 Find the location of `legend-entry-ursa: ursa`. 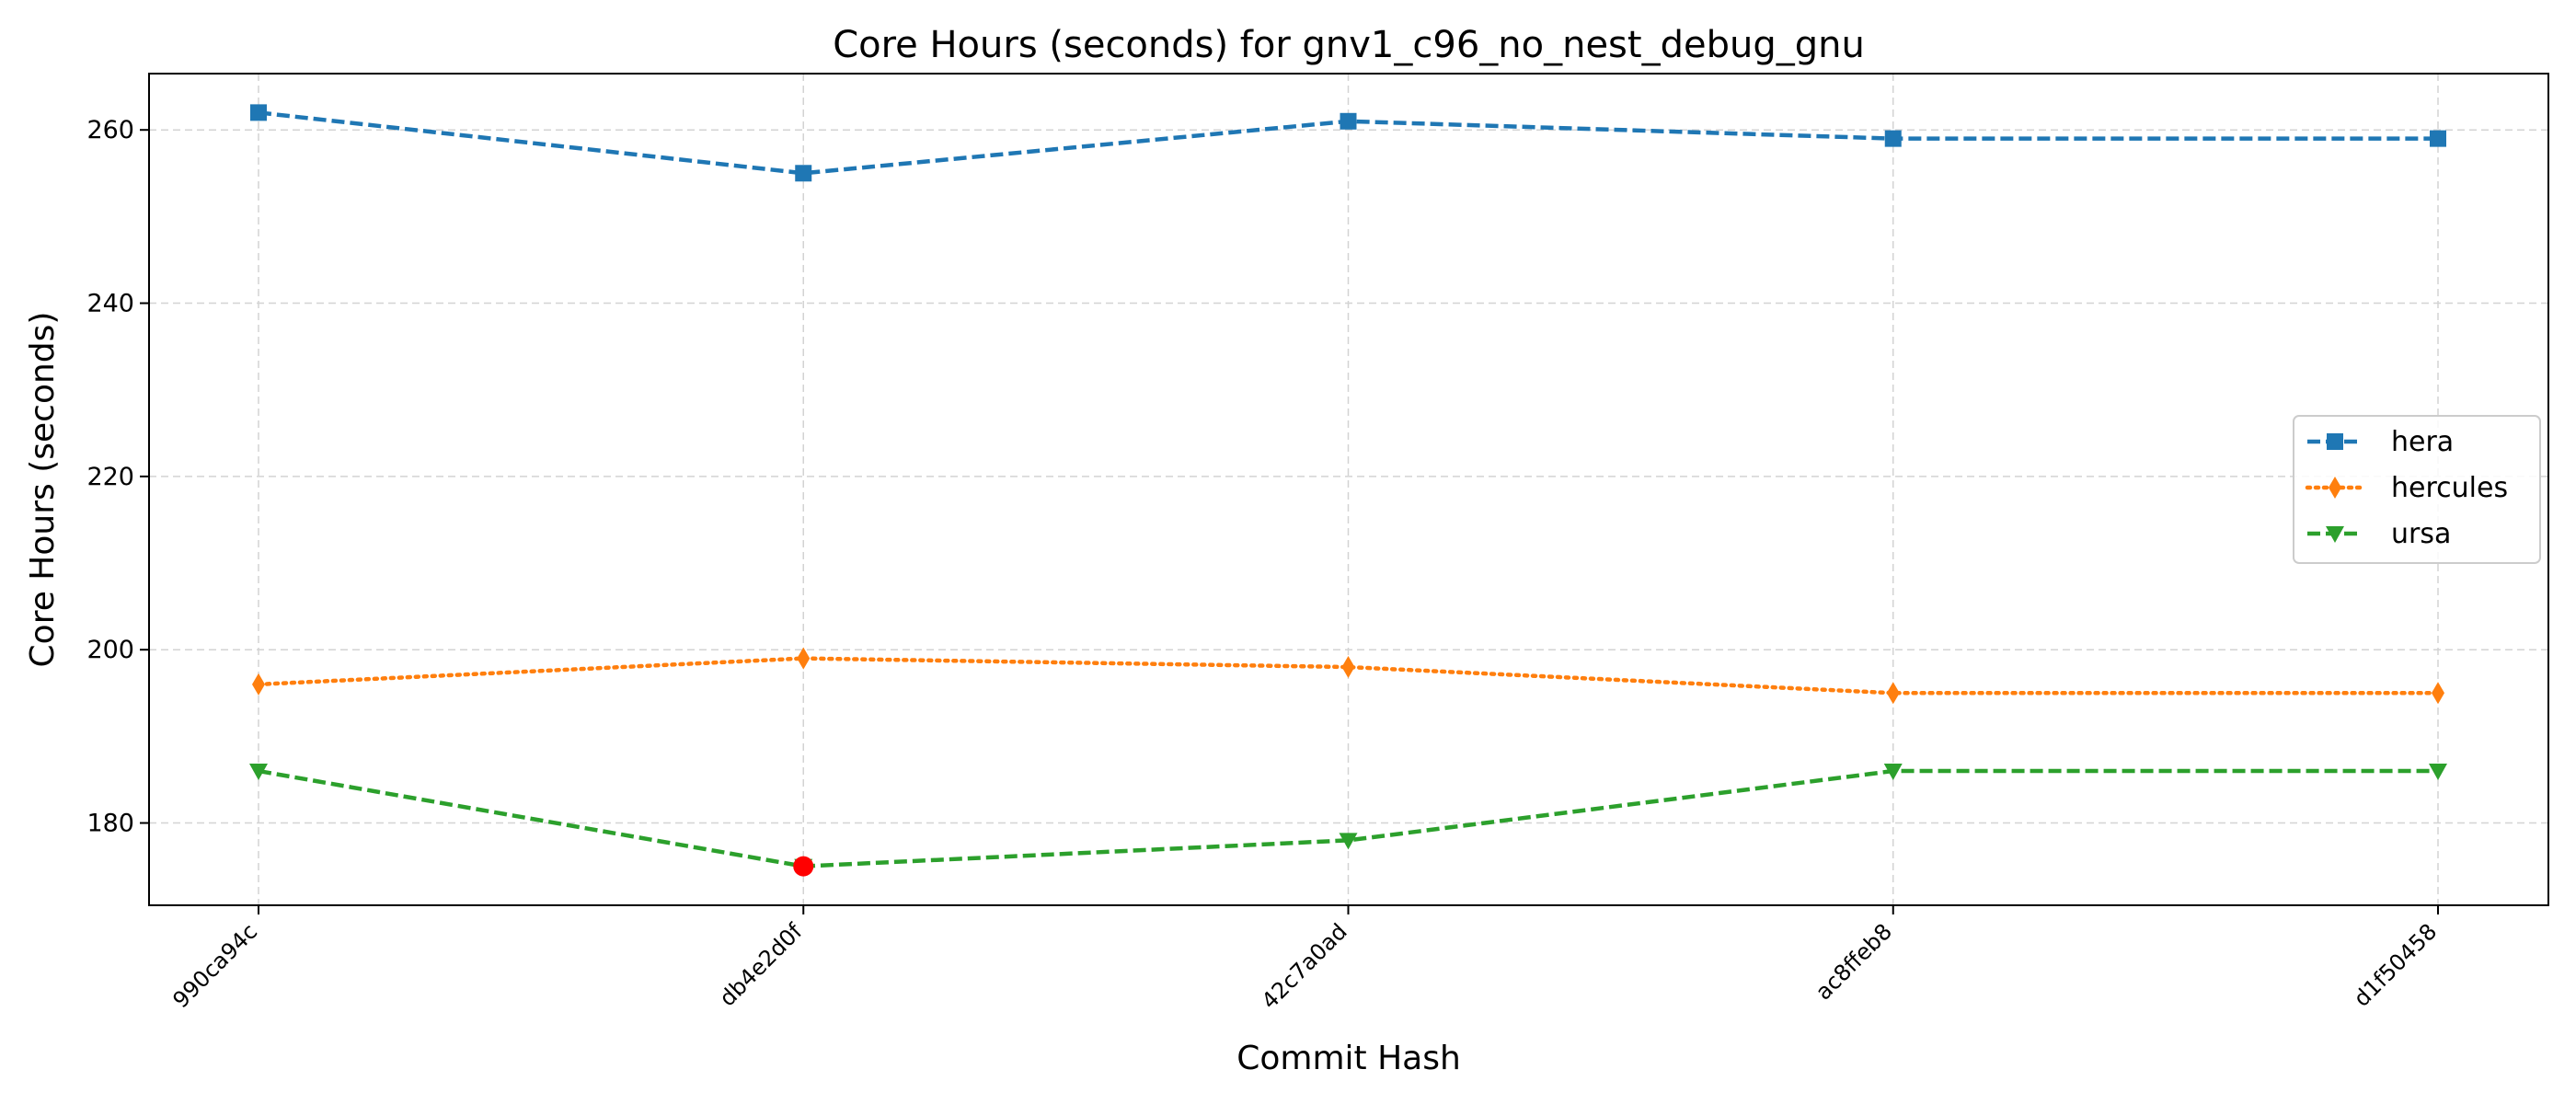

legend-entry-ursa: ursa is located at coordinates (2379, 534).